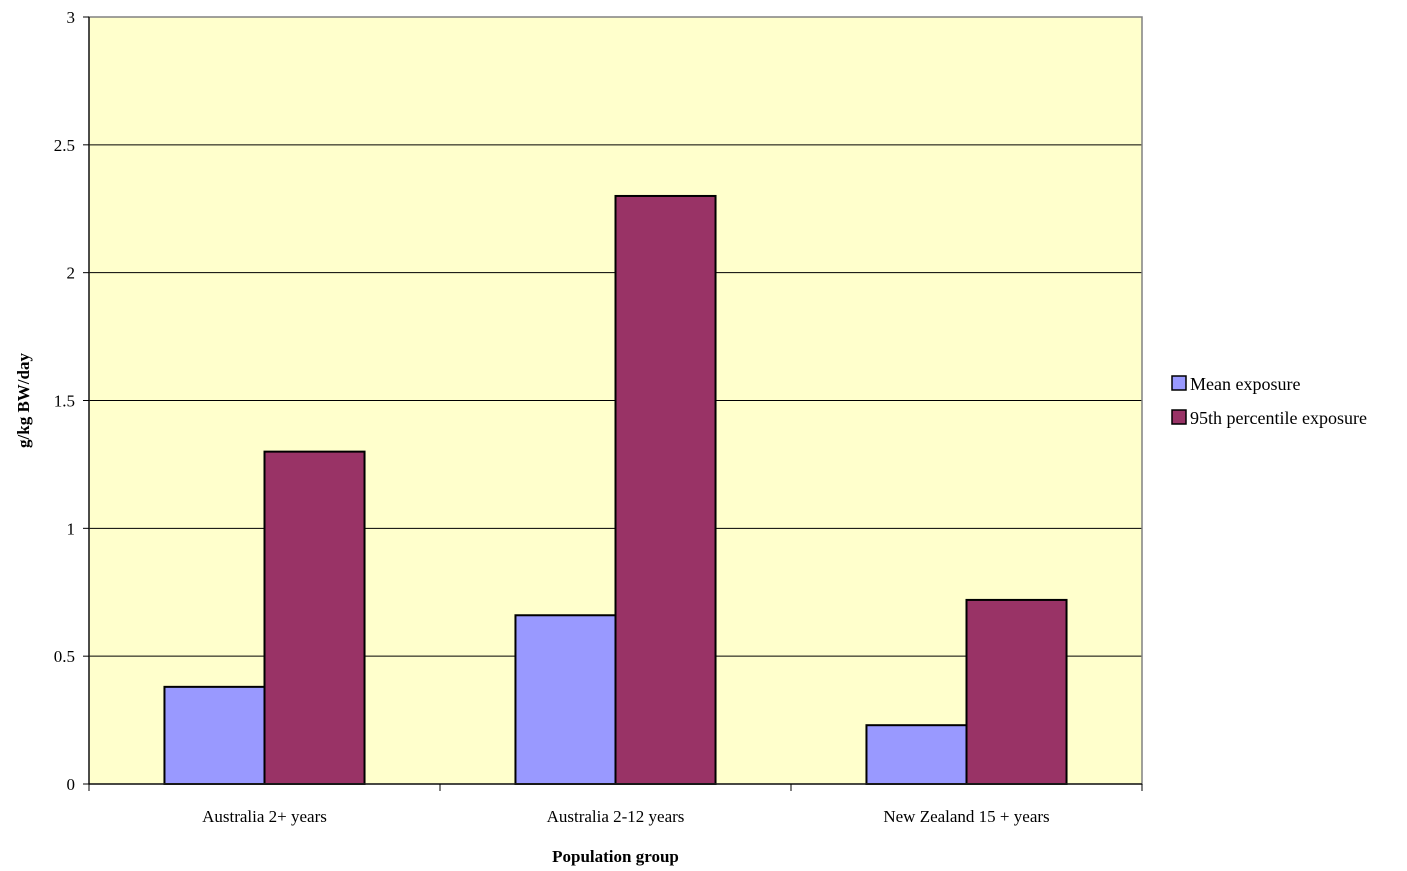 The width and height of the screenshot is (1407, 871). I want to click on y-axis-title: g/kg BW/day, so click(23, 400).